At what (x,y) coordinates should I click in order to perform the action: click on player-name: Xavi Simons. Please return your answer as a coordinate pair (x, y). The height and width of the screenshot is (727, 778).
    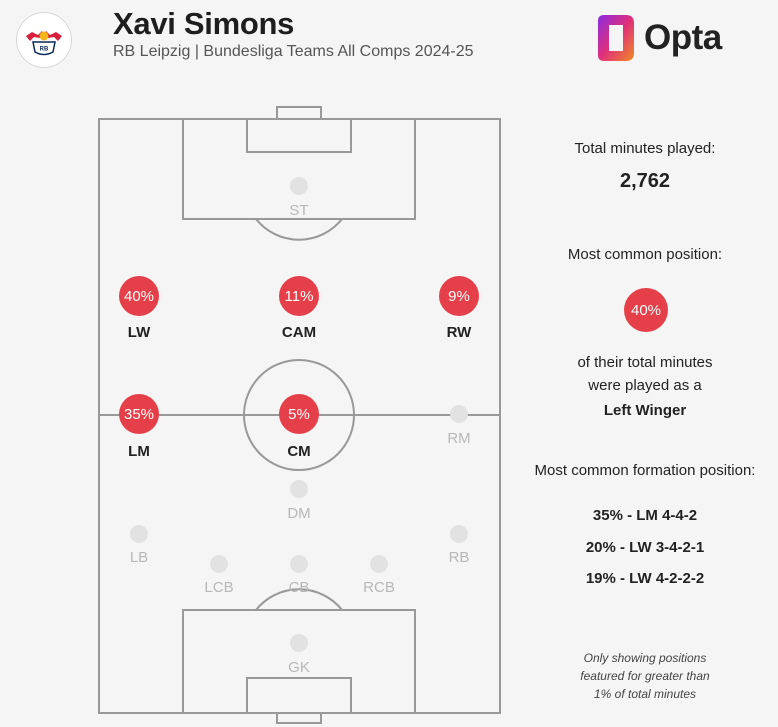
    Looking at the image, I should click on (204, 23).